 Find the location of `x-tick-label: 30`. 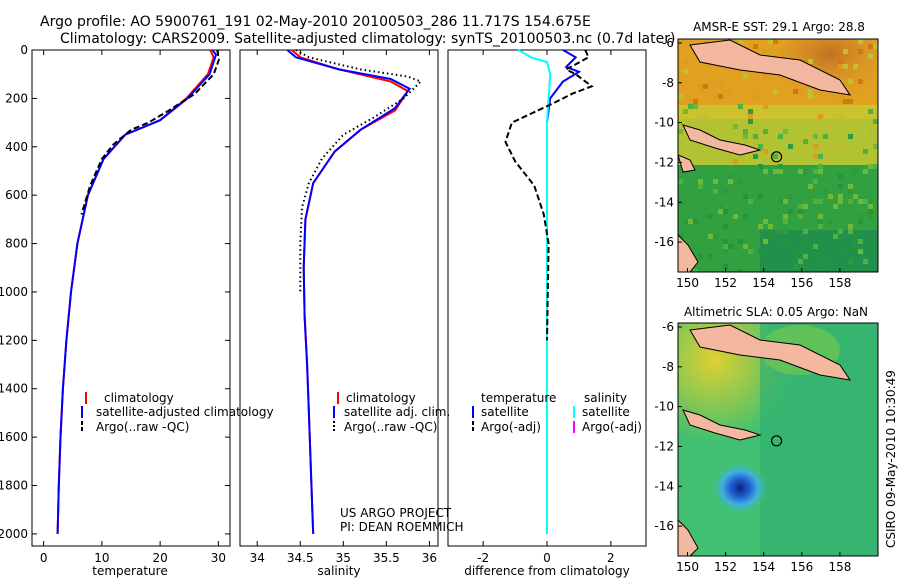

x-tick-label: 30 is located at coordinates (218, 558).